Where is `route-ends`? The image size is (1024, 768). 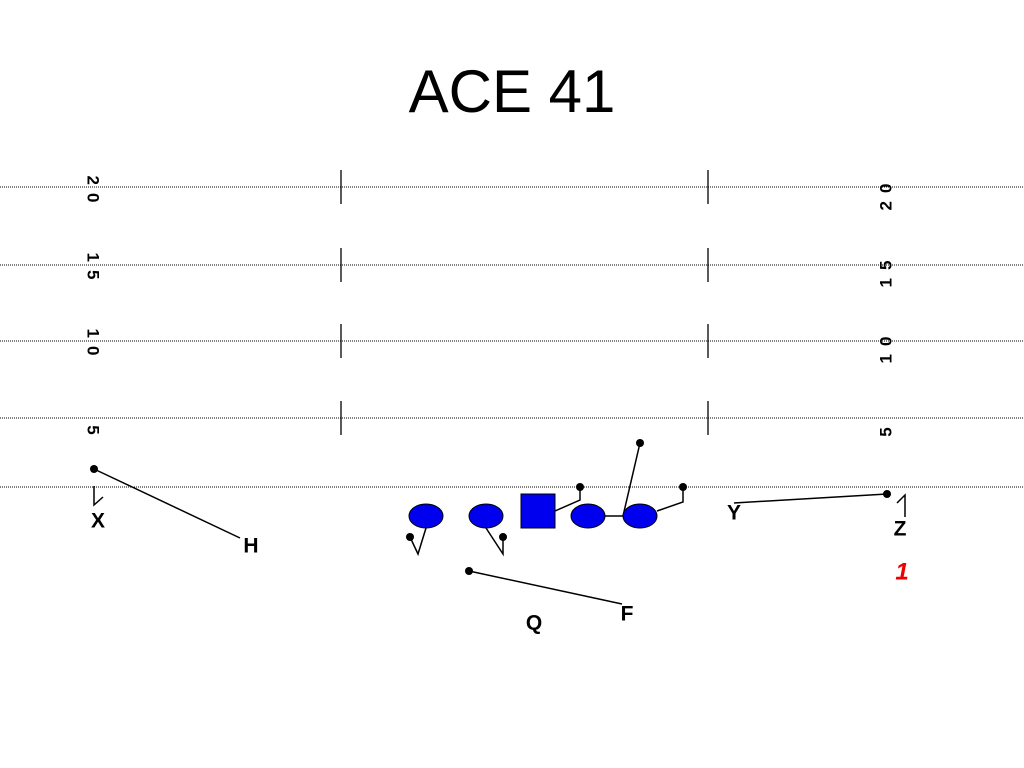 route-ends is located at coordinates (490, 507).